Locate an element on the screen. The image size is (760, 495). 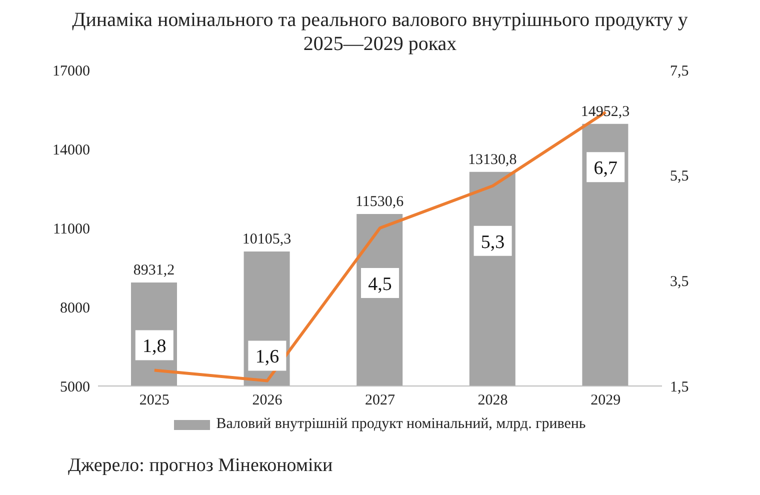
x-tick-label: 2025 is located at coordinates (154, 400).